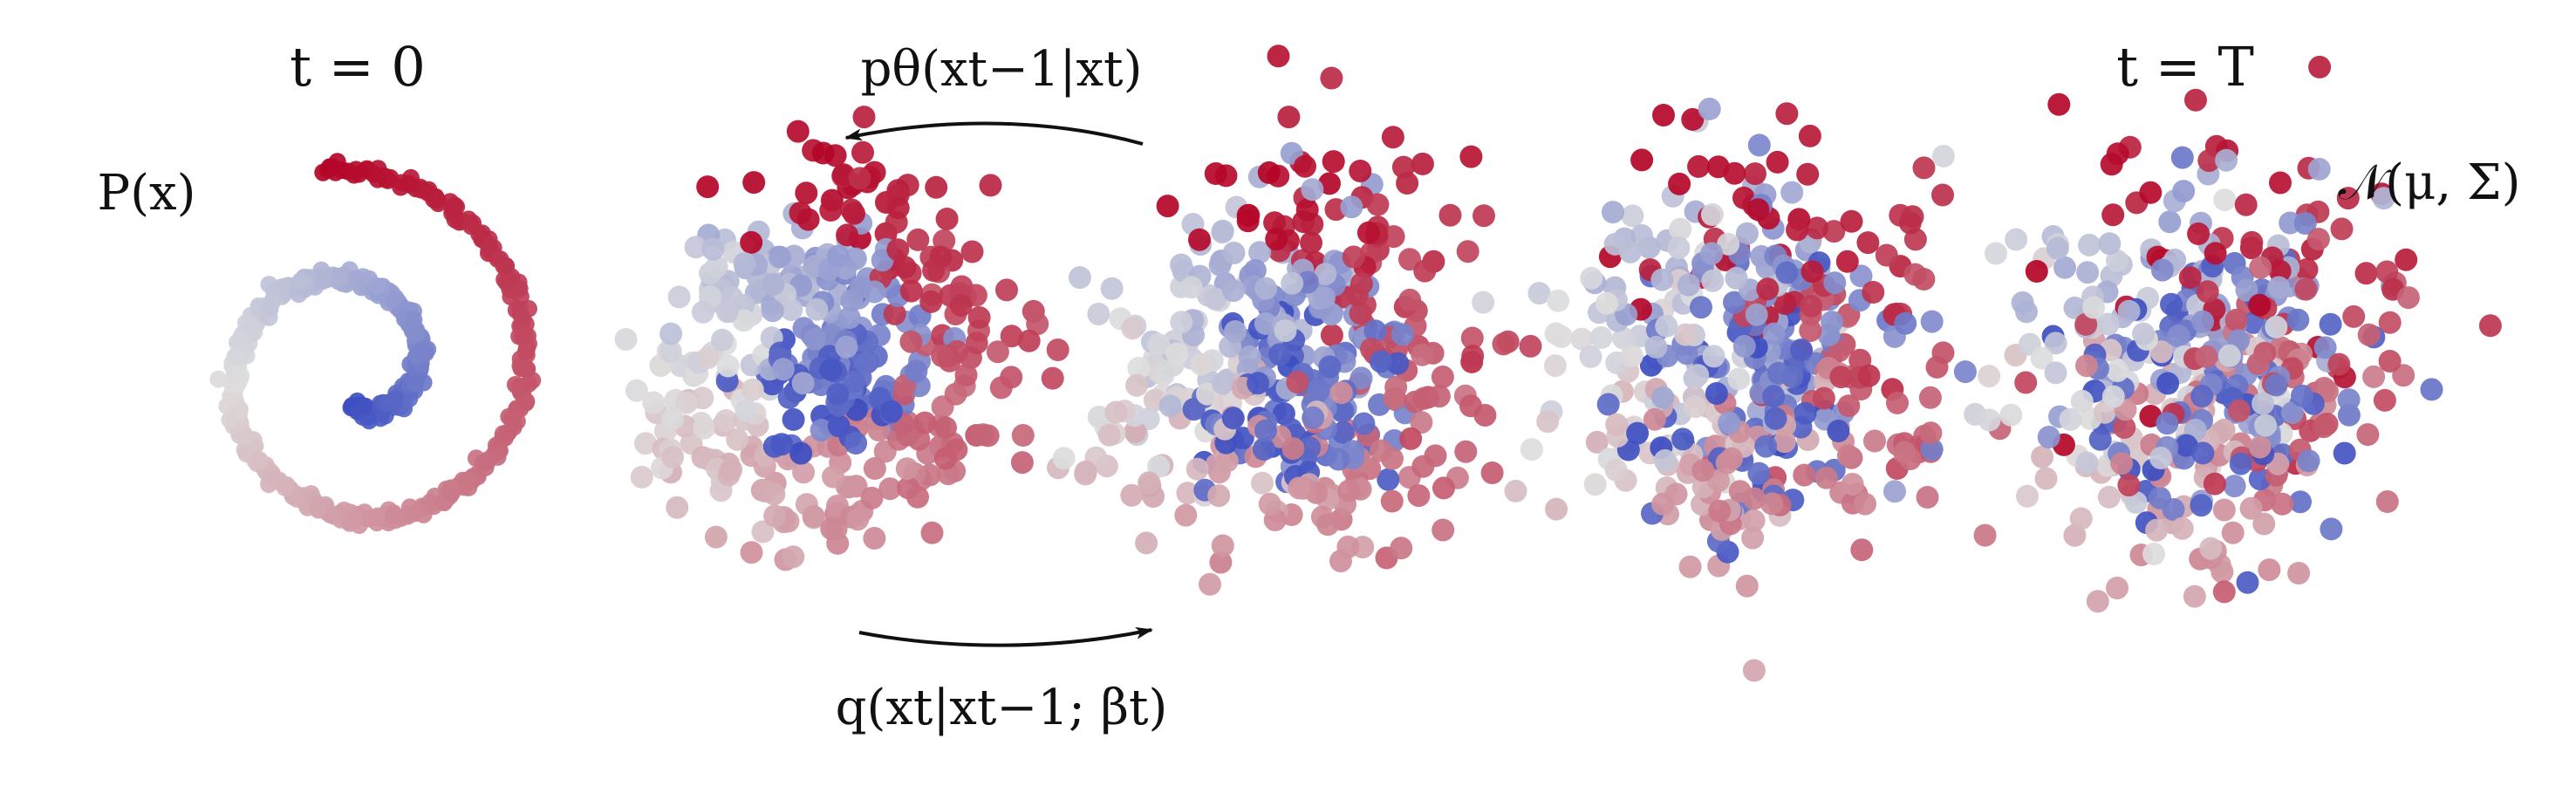 The width and height of the screenshot is (2576, 793). What do you see at coordinates (358, 67) in the screenshot?
I see `title-t0: t = 0` at bounding box center [358, 67].